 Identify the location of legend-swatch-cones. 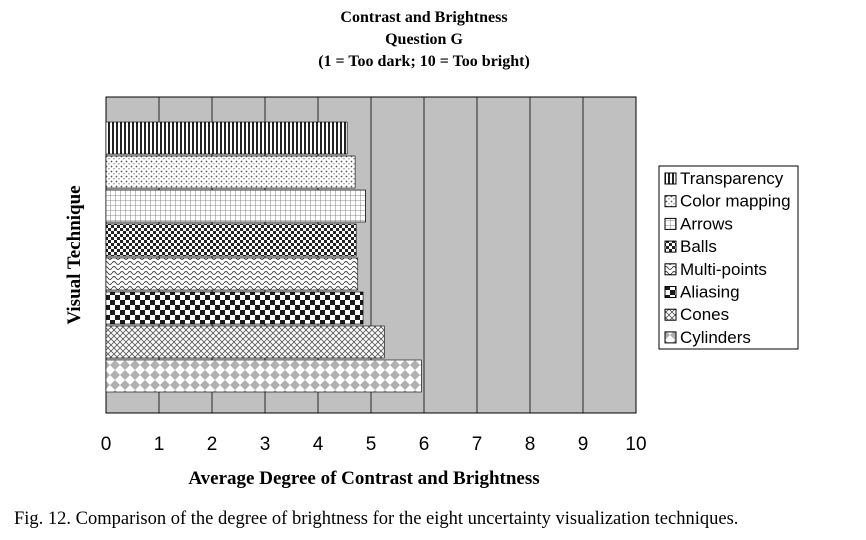
(670, 314).